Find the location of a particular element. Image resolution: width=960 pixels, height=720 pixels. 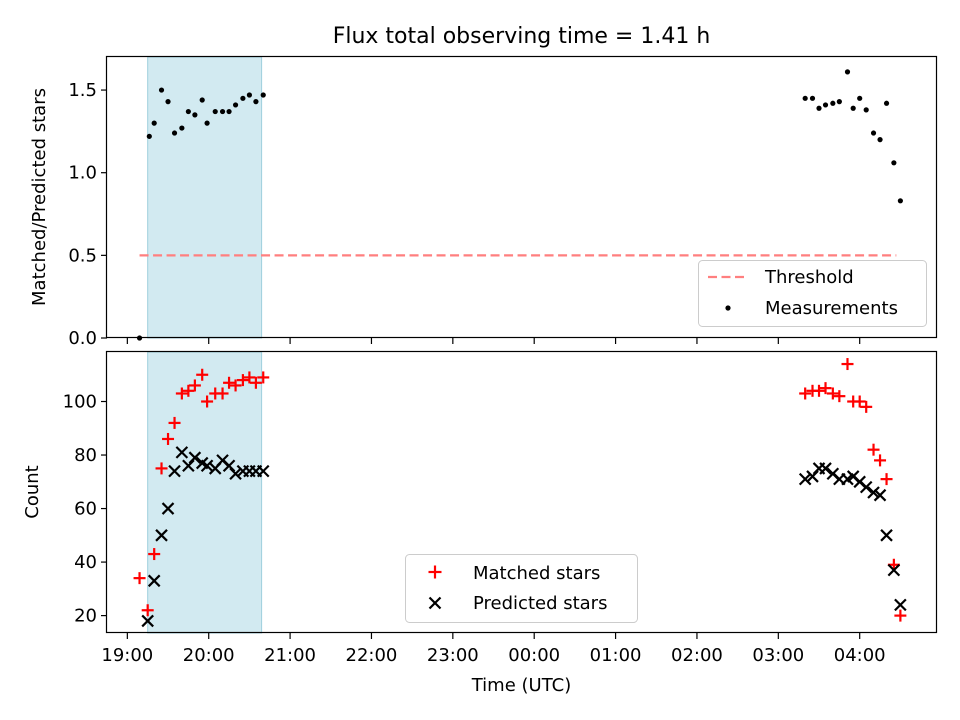

bottom-highlight-span is located at coordinates (205, 492).